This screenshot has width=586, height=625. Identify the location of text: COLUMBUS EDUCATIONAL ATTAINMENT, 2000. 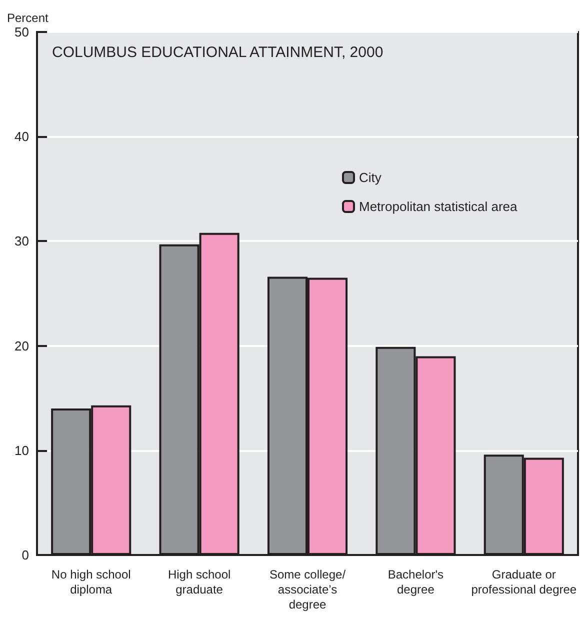
(218, 52).